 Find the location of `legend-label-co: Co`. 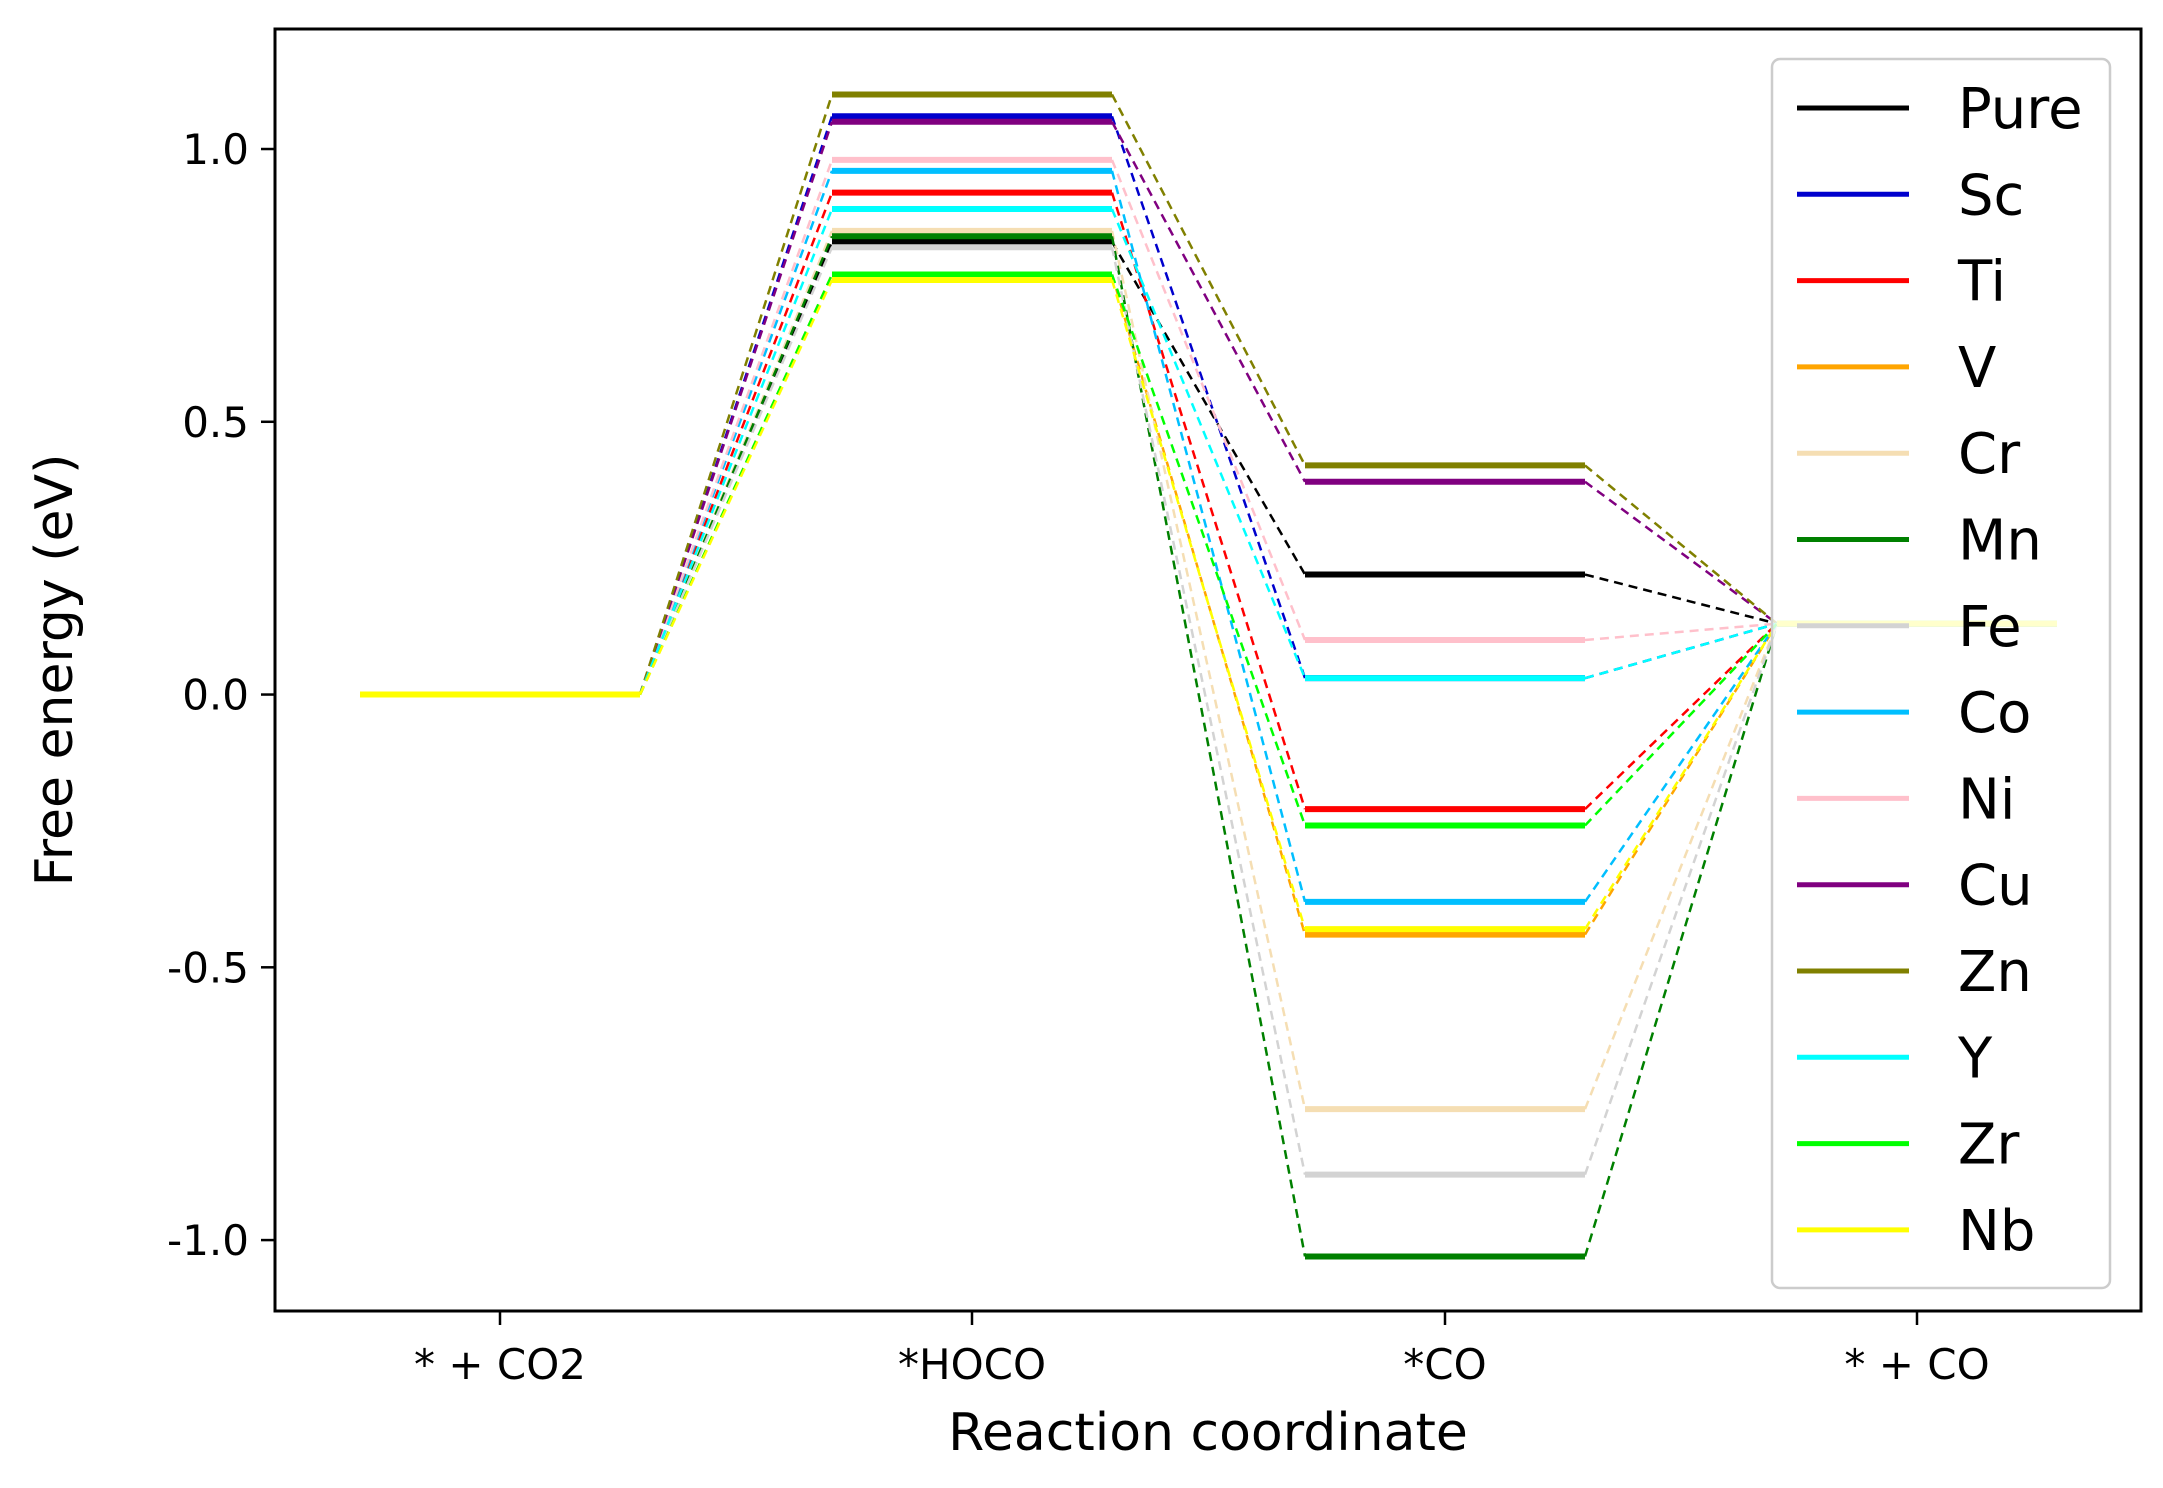

legend-label-co: Co is located at coordinates (1994, 713).